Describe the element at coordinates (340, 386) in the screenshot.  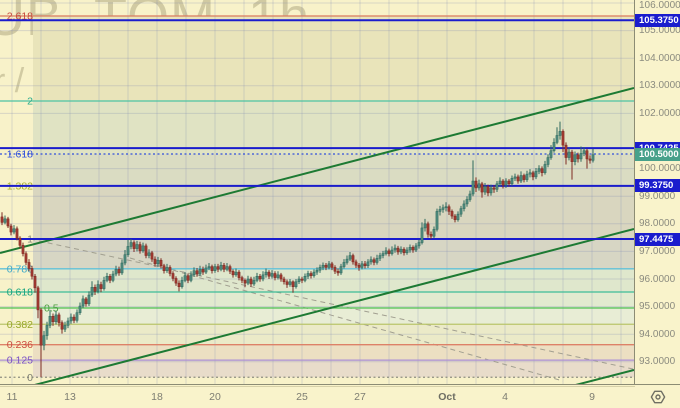
I see `time-axis-separator-shadow` at that location.